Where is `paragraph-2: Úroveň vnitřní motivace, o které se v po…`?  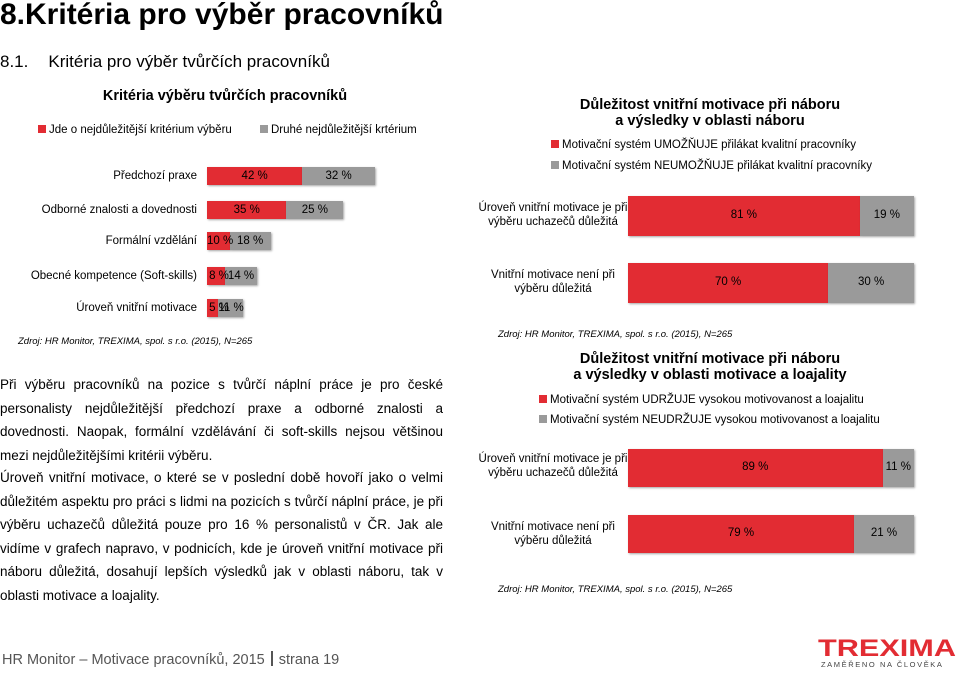 paragraph-2: Úroveň vnitřní motivace, o které se v po… is located at coordinates (221, 536).